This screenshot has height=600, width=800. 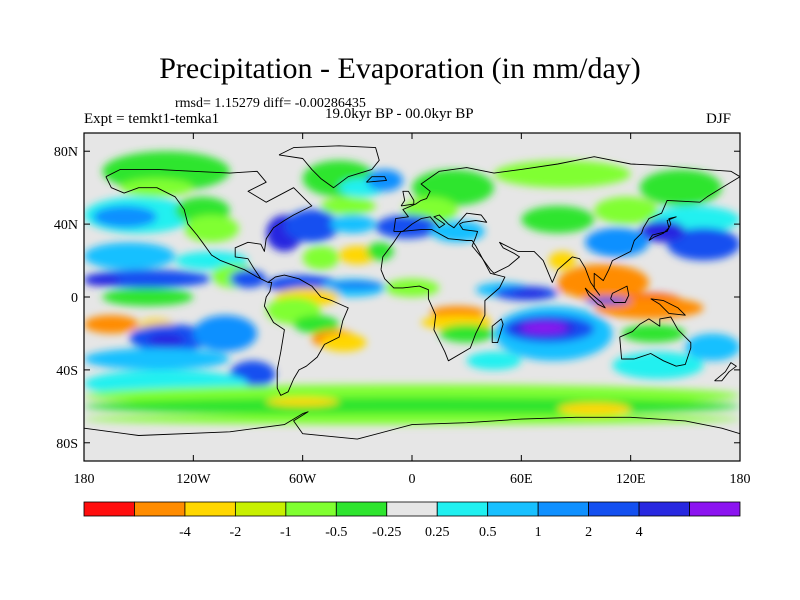 What do you see at coordinates (399, 114) in the screenshot?
I see `period-label: 19.0kyr BP - 00.0kyr BP` at bounding box center [399, 114].